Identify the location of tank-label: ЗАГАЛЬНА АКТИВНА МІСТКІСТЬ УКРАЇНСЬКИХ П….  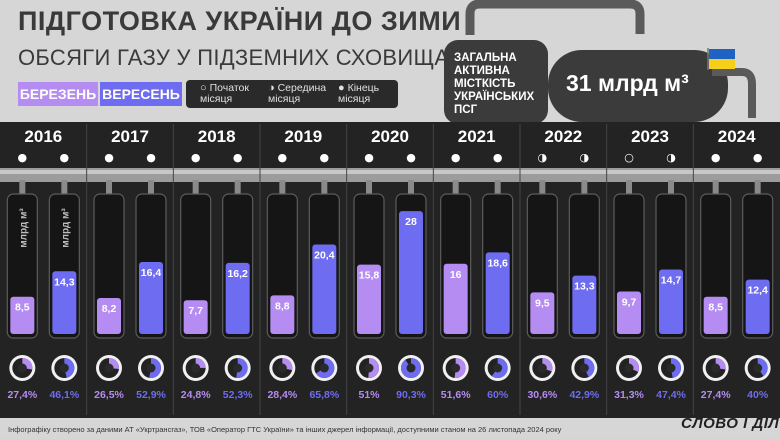
(494, 84).